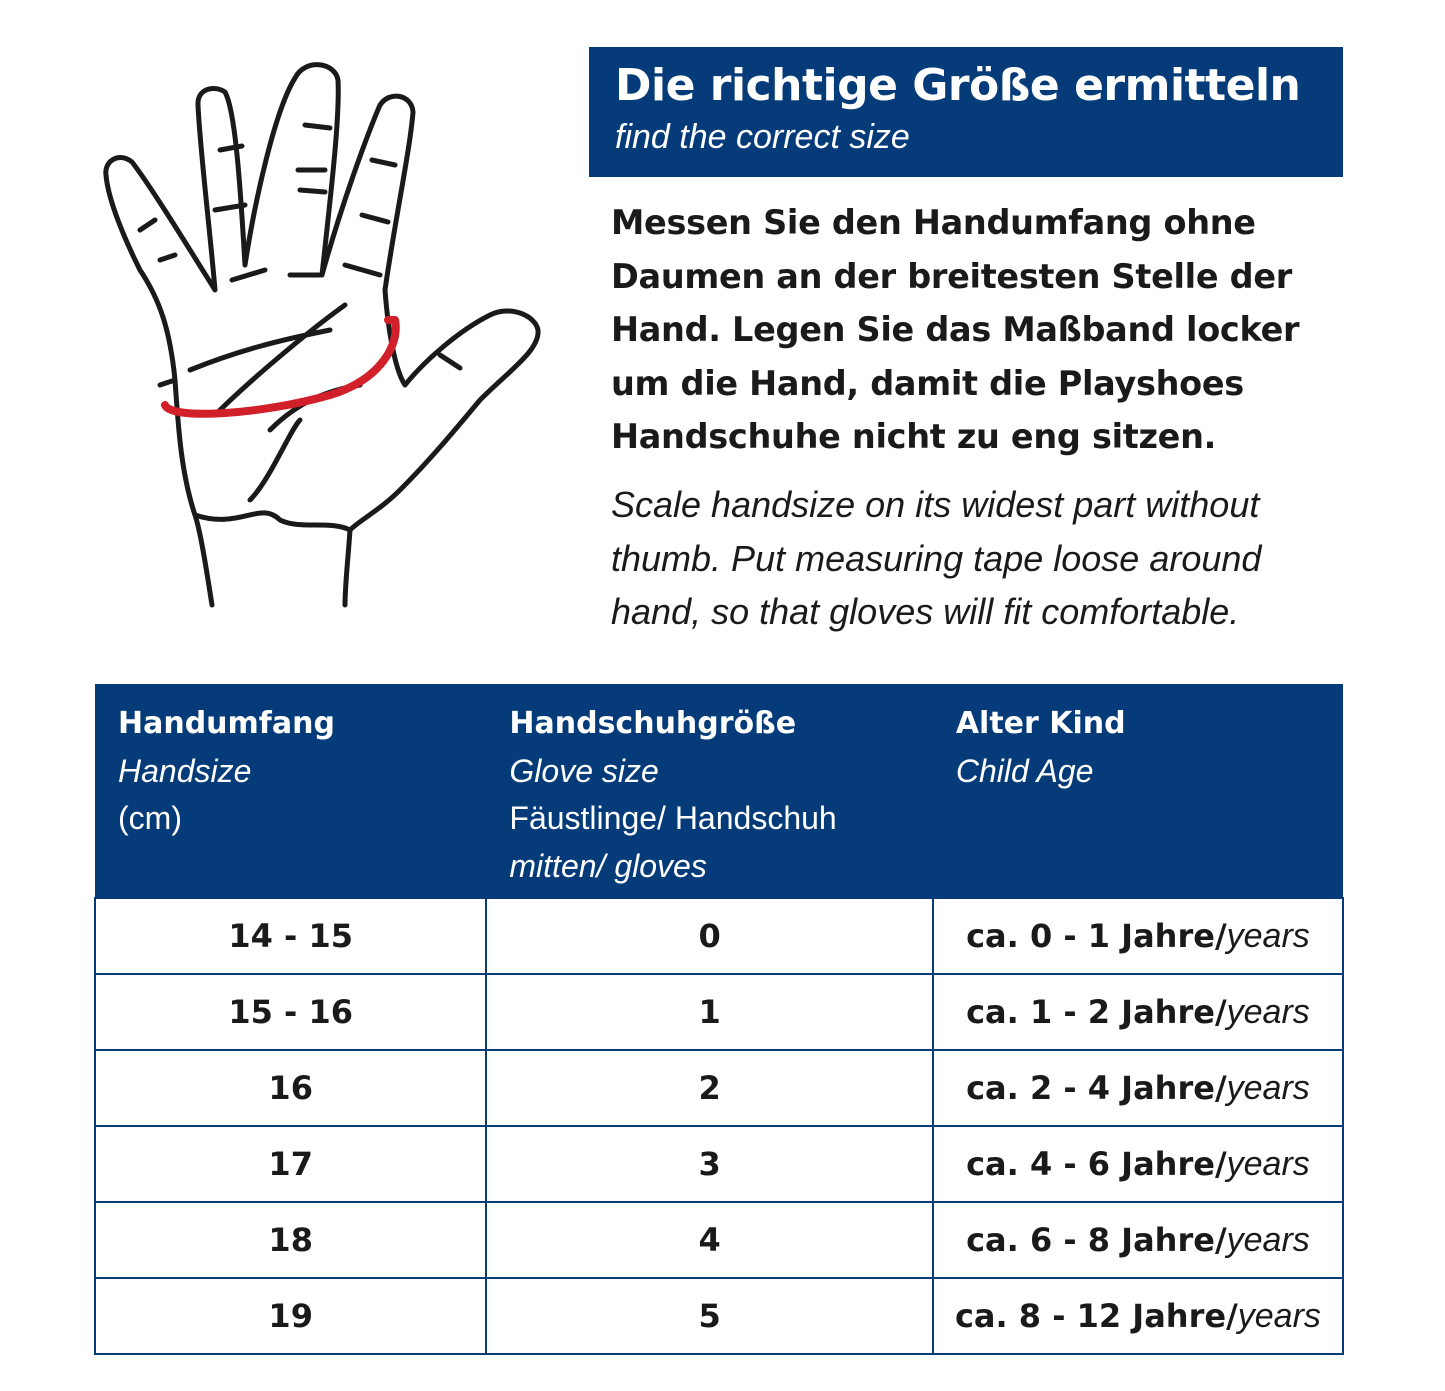 The height and width of the screenshot is (1391, 1445). What do you see at coordinates (936, 558) in the screenshot?
I see `text-line: thumb. Put measuring tape loose around` at bounding box center [936, 558].